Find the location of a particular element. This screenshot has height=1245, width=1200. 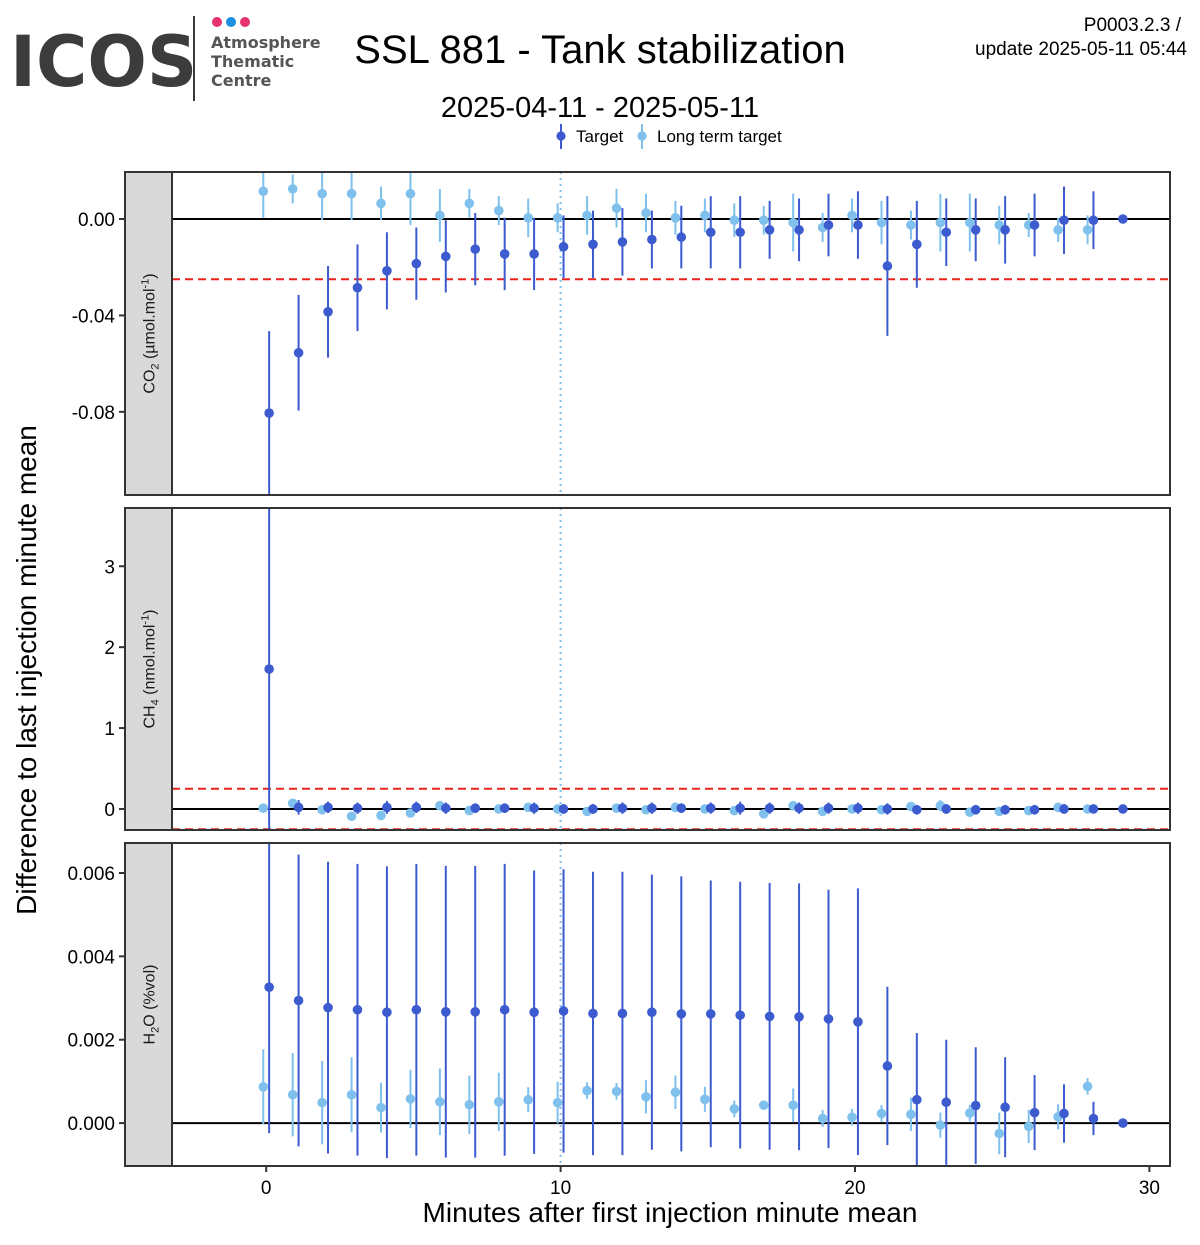

y-tick-label: -0.08 is located at coordinates (93, 413).